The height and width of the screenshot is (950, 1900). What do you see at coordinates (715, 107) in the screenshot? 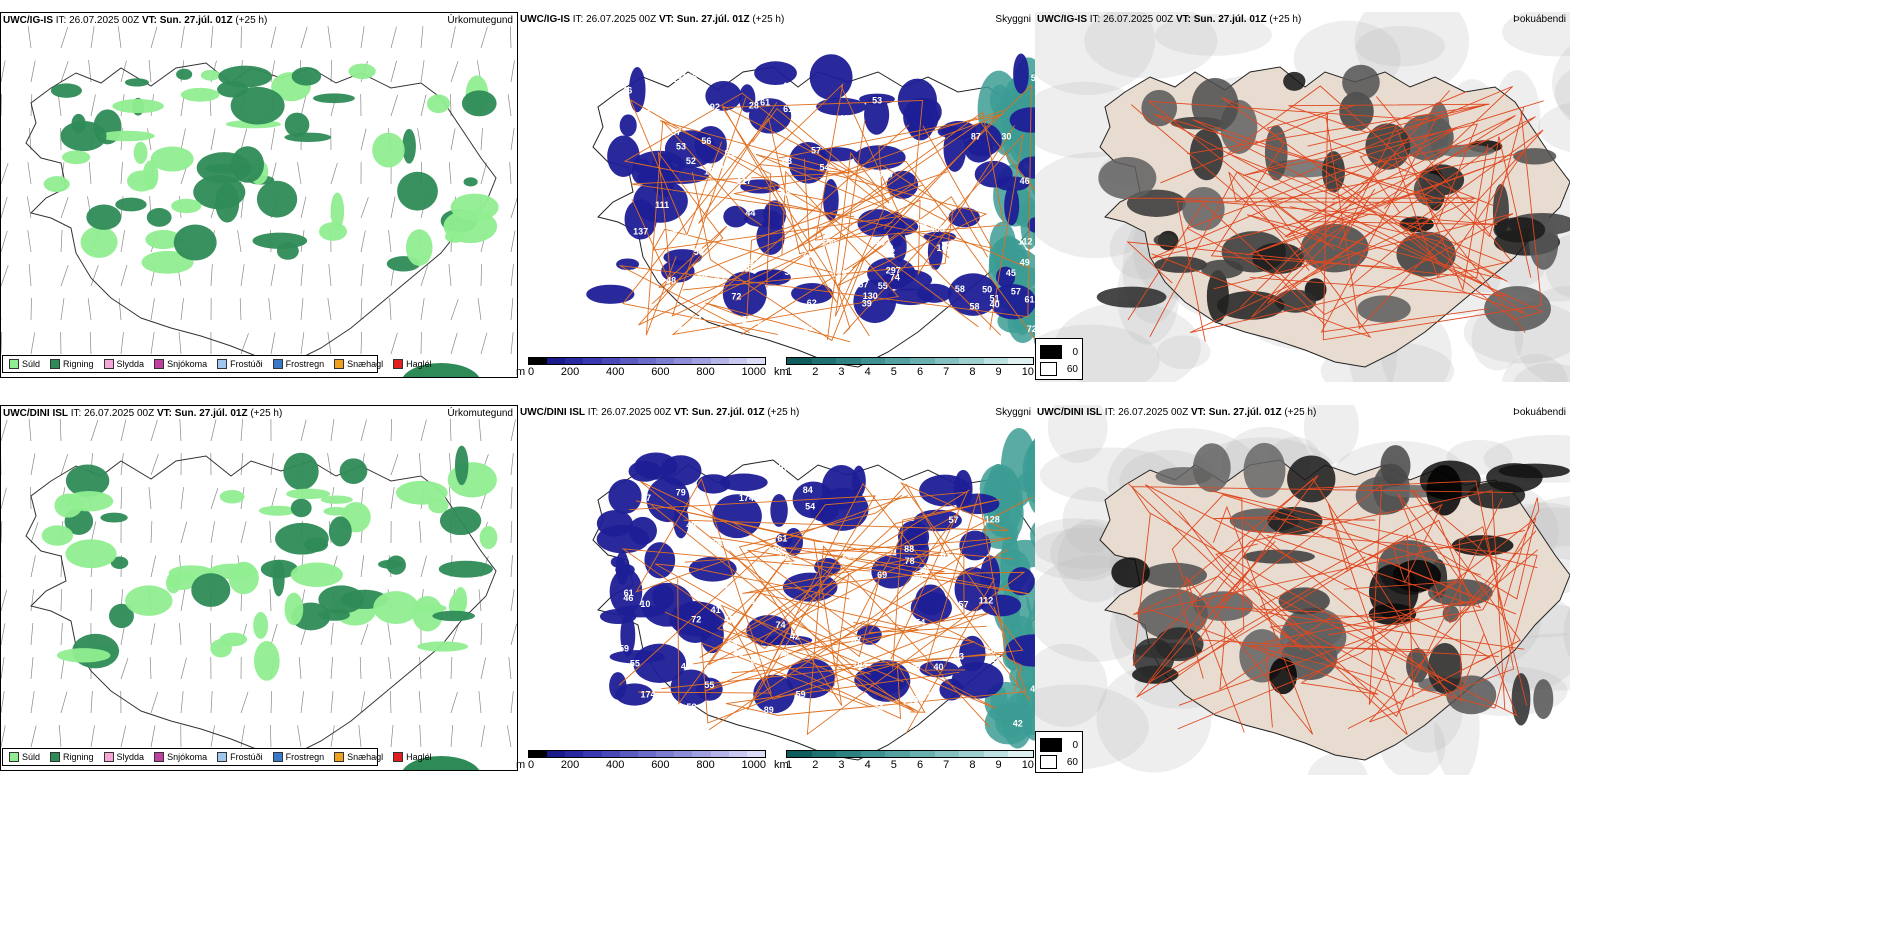
I see `ceiling-value-label: 92` at bounding box center [715, 107].